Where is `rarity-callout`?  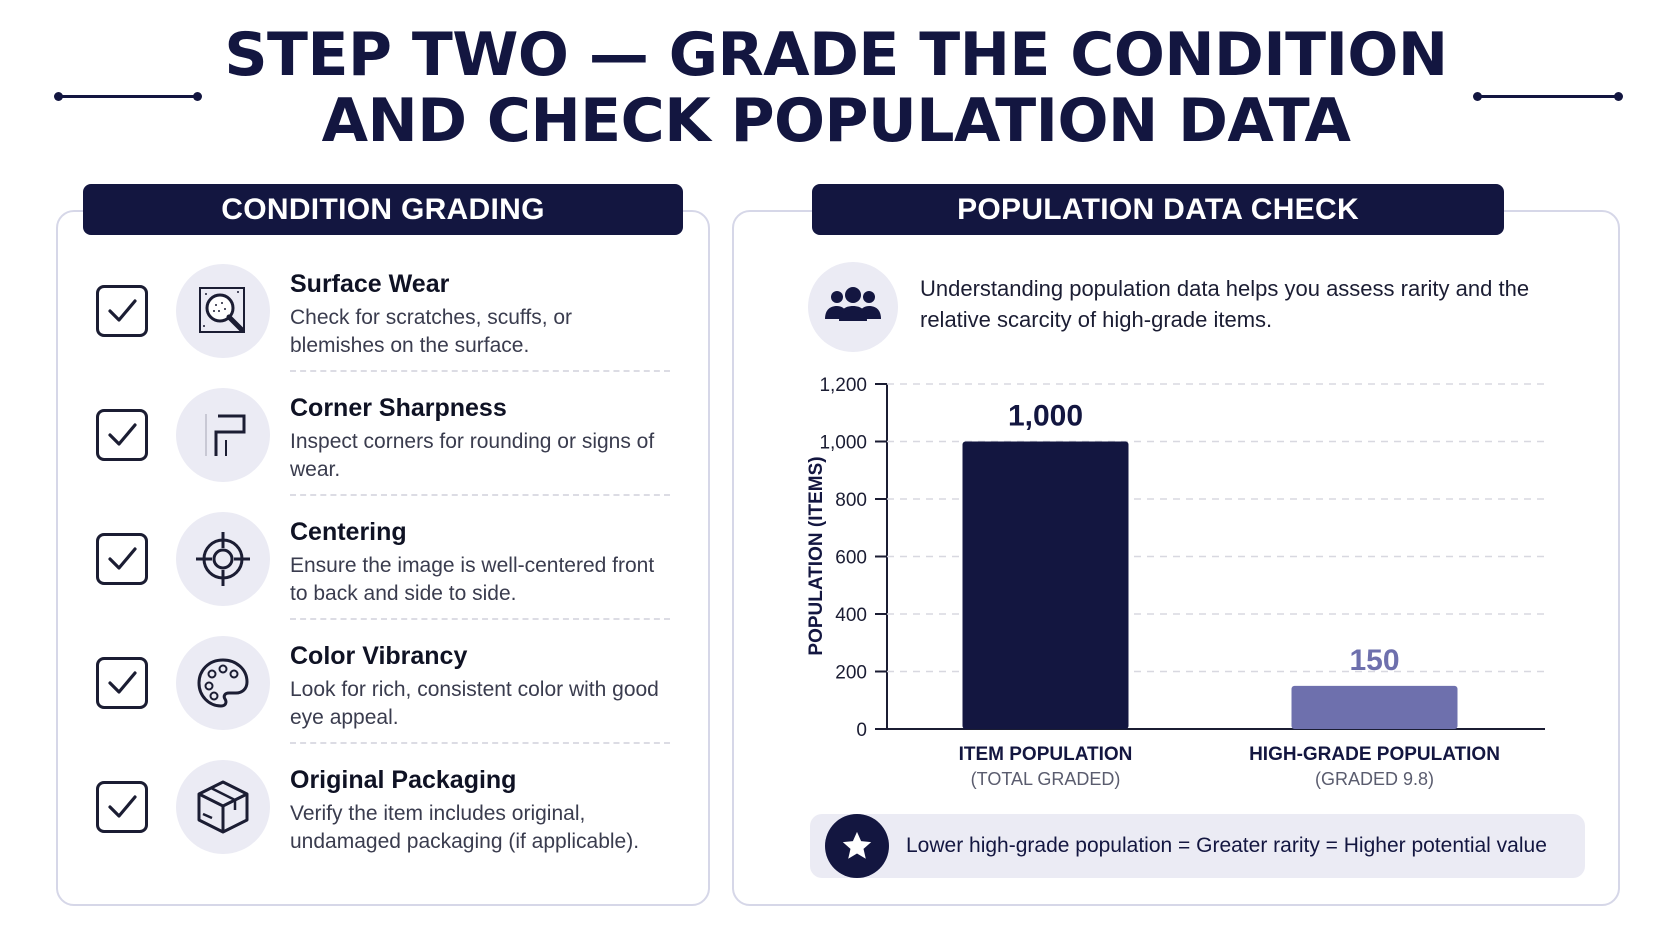
rarity-callout is located at coordinates (1197, 846).